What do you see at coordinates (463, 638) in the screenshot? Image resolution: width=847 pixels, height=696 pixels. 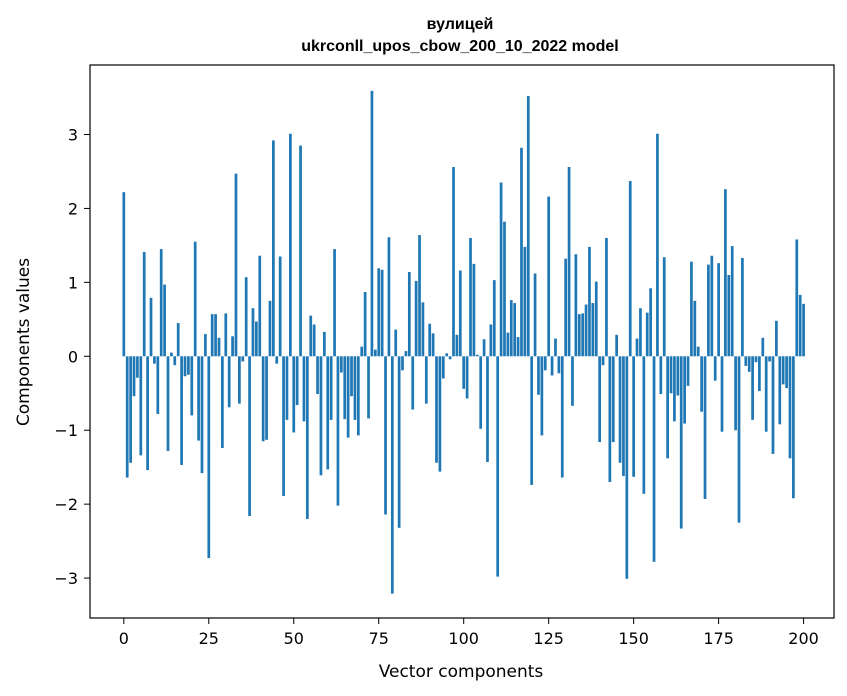 I see `x-tick-label: 100` at bounding box center [463, 638].